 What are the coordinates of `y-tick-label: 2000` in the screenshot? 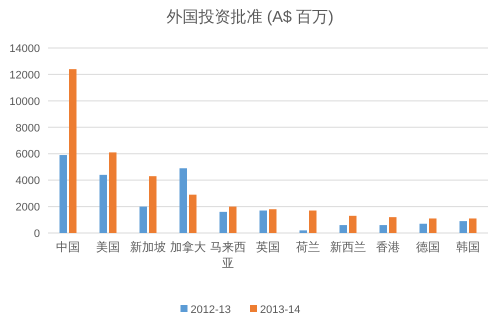 It's located at (28, 208).